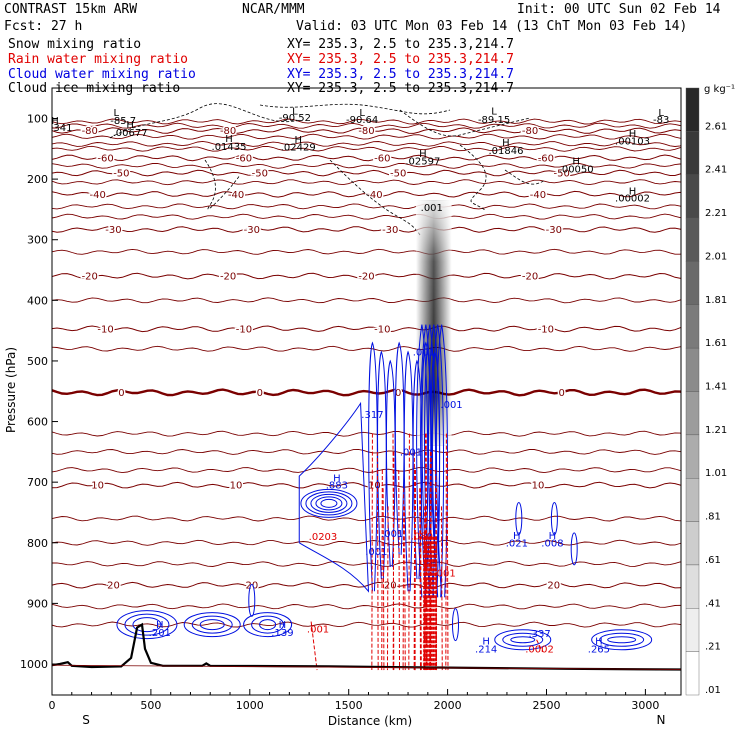  I want to click on x-tick-label: 1000, so click(250, 705).